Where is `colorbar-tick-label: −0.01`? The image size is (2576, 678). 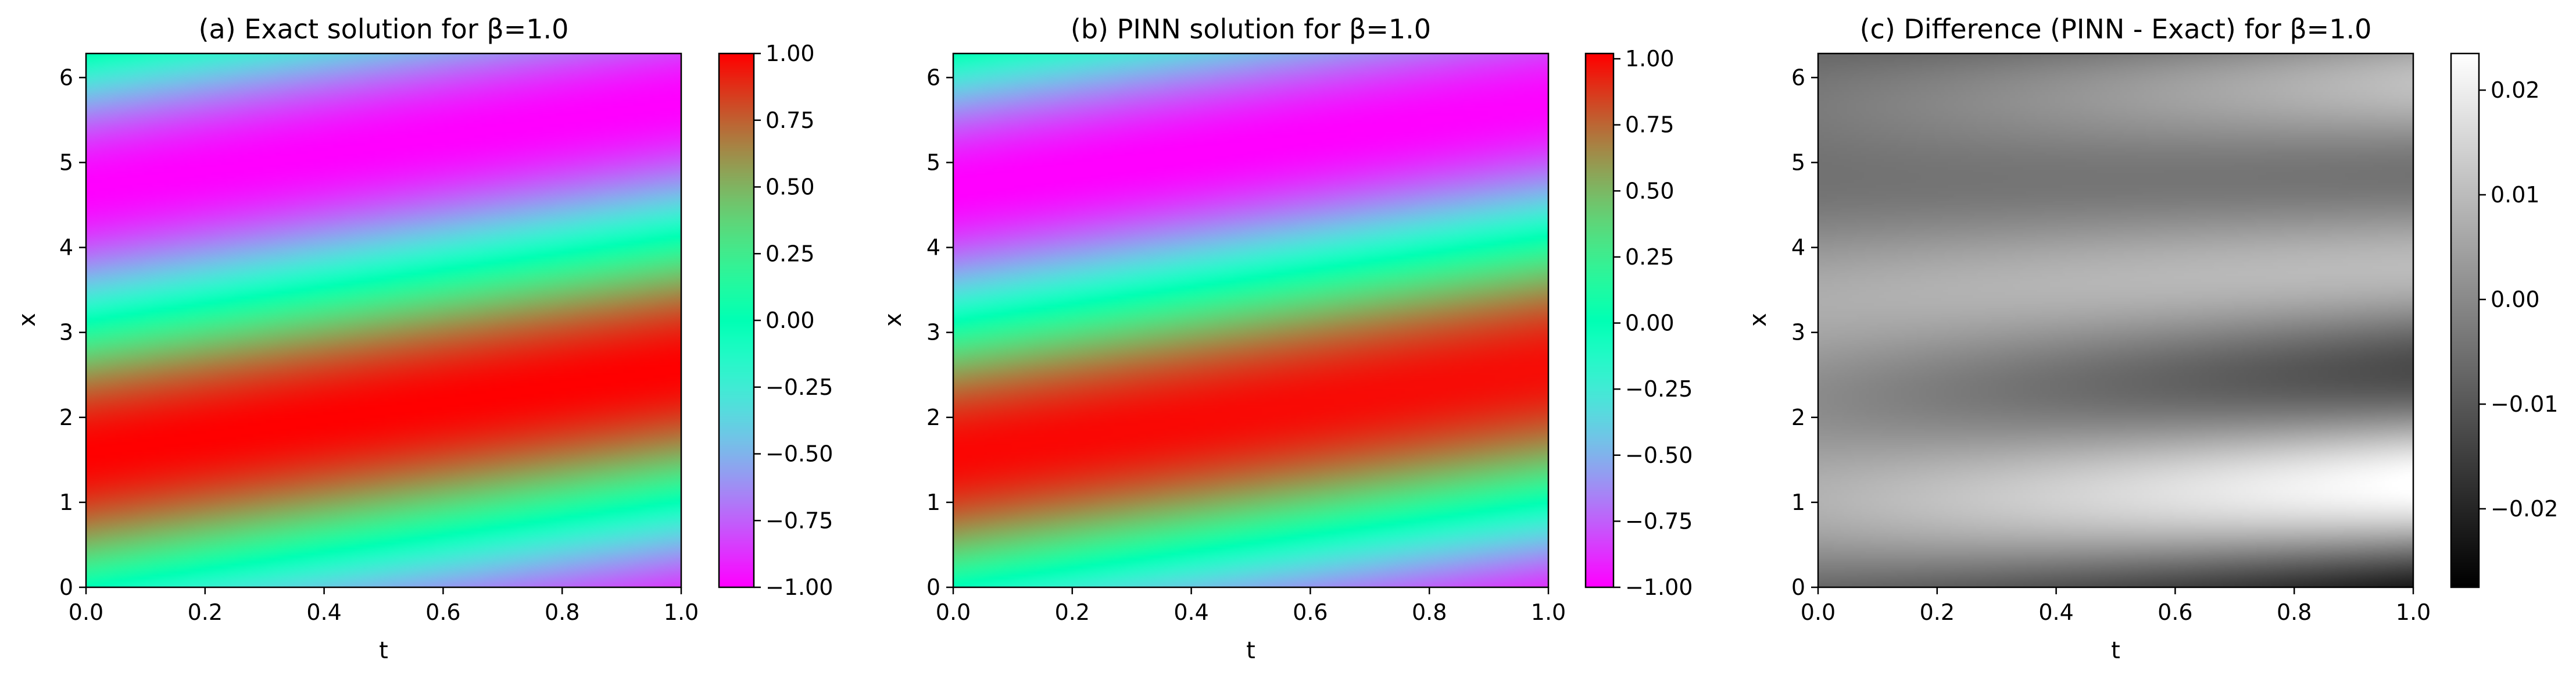 colorbar-tick-label: −0.01 is located at coordinates (2525, 404).